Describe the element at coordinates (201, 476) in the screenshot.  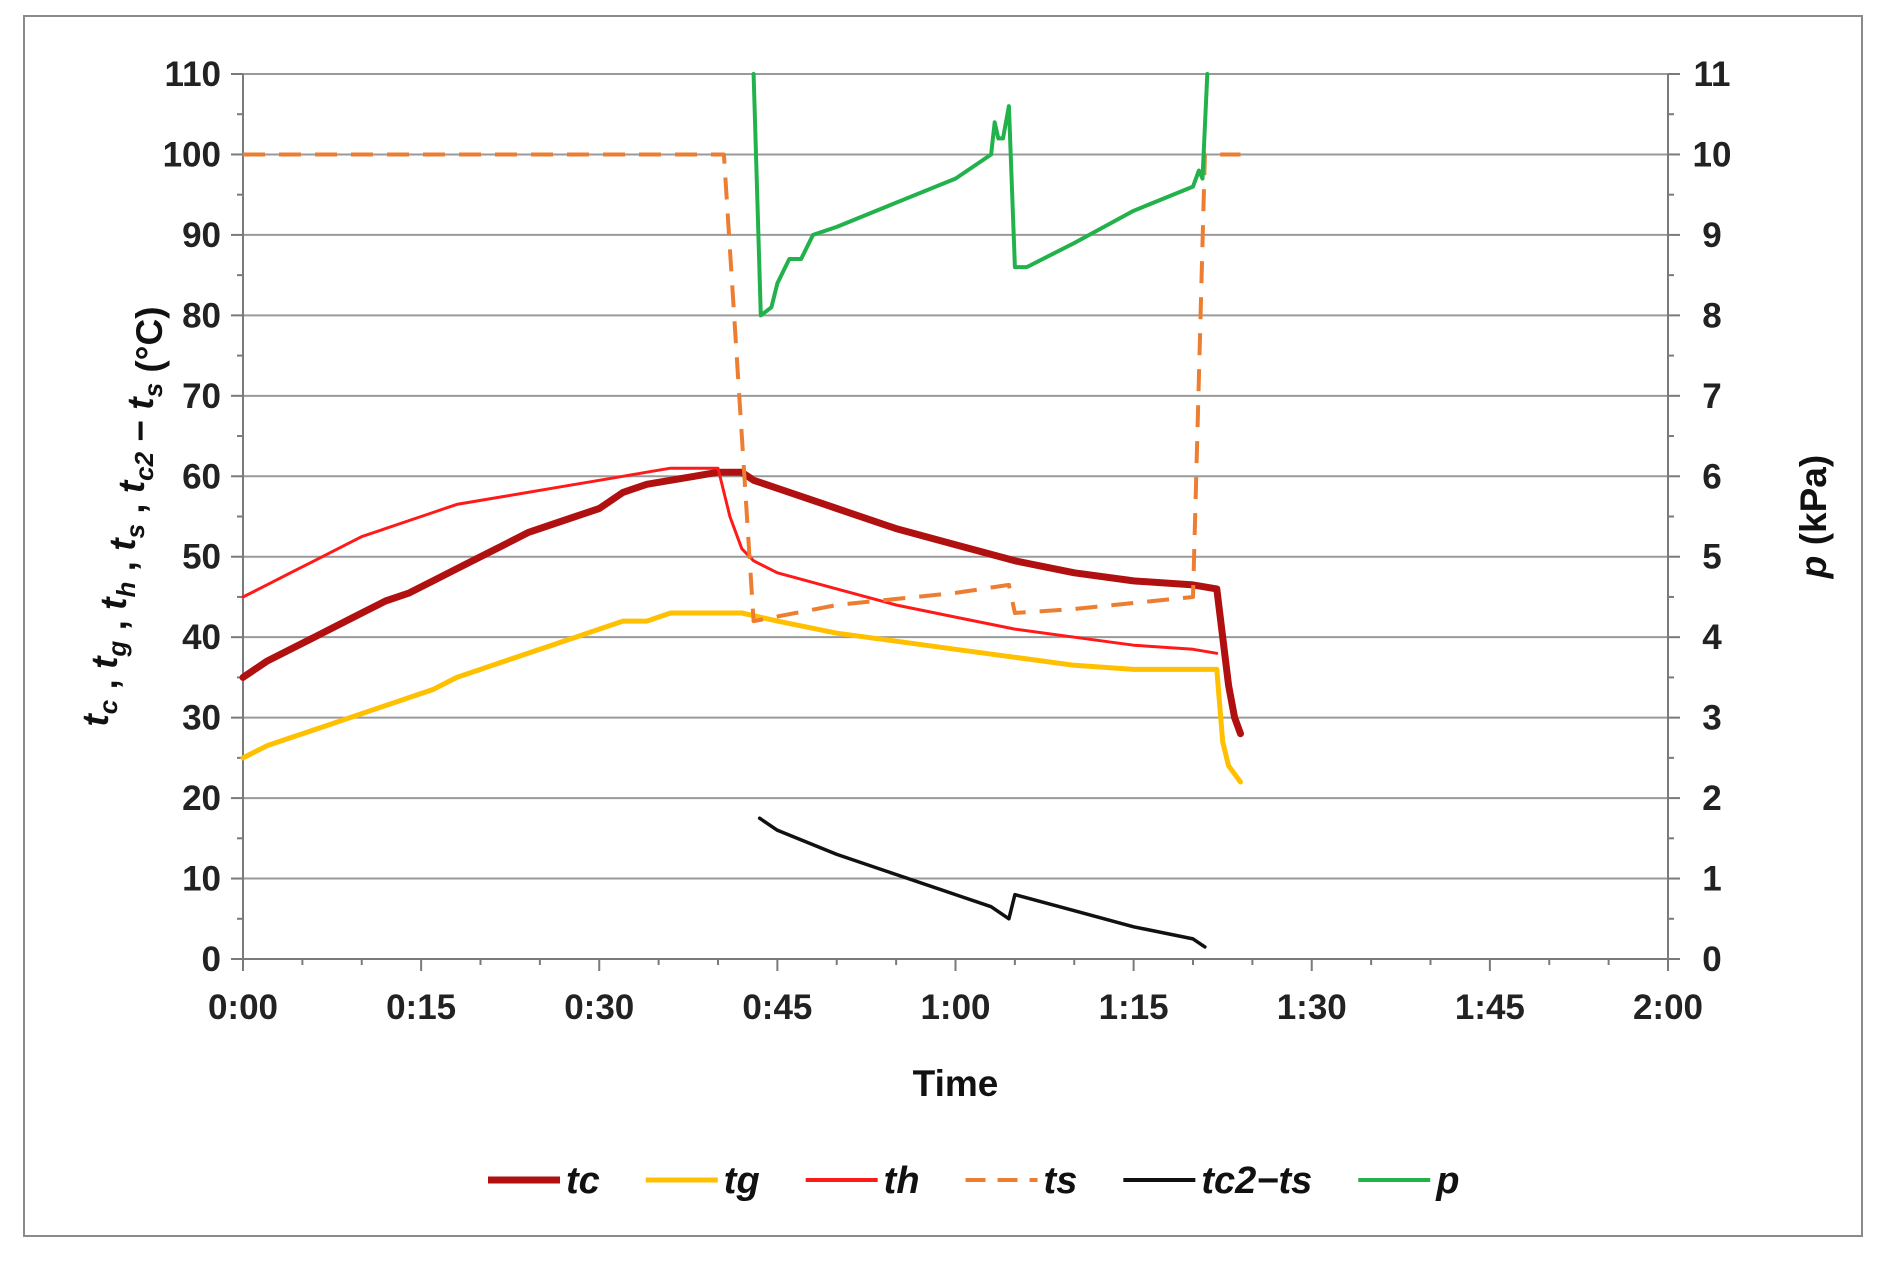
I see `y-tick-label: 60` at that location.